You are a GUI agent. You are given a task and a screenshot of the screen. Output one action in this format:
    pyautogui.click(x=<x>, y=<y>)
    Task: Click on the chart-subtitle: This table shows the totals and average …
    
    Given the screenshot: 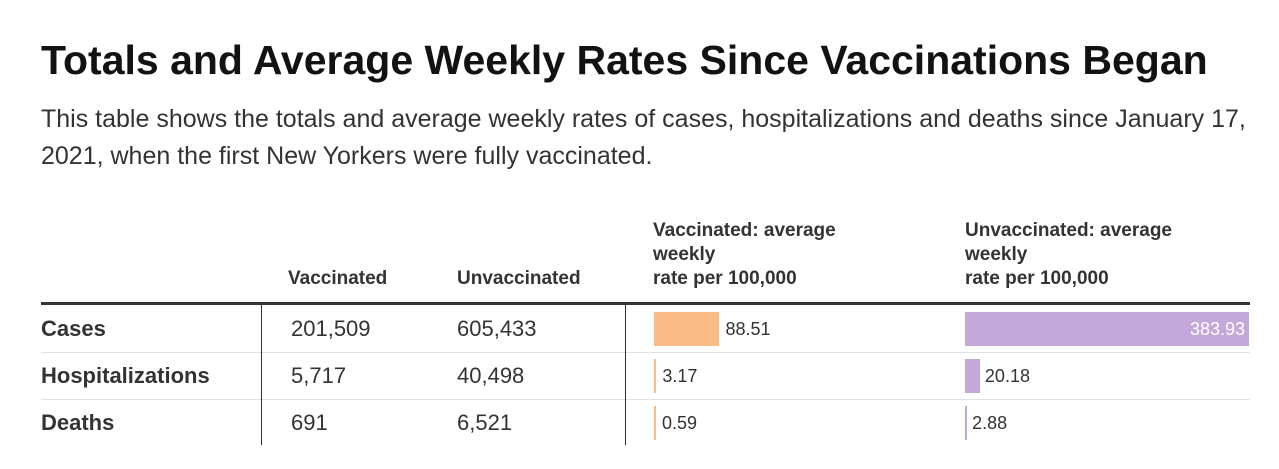 What is the action you would take?
    pyautogui.click(x=643, y=137)
    